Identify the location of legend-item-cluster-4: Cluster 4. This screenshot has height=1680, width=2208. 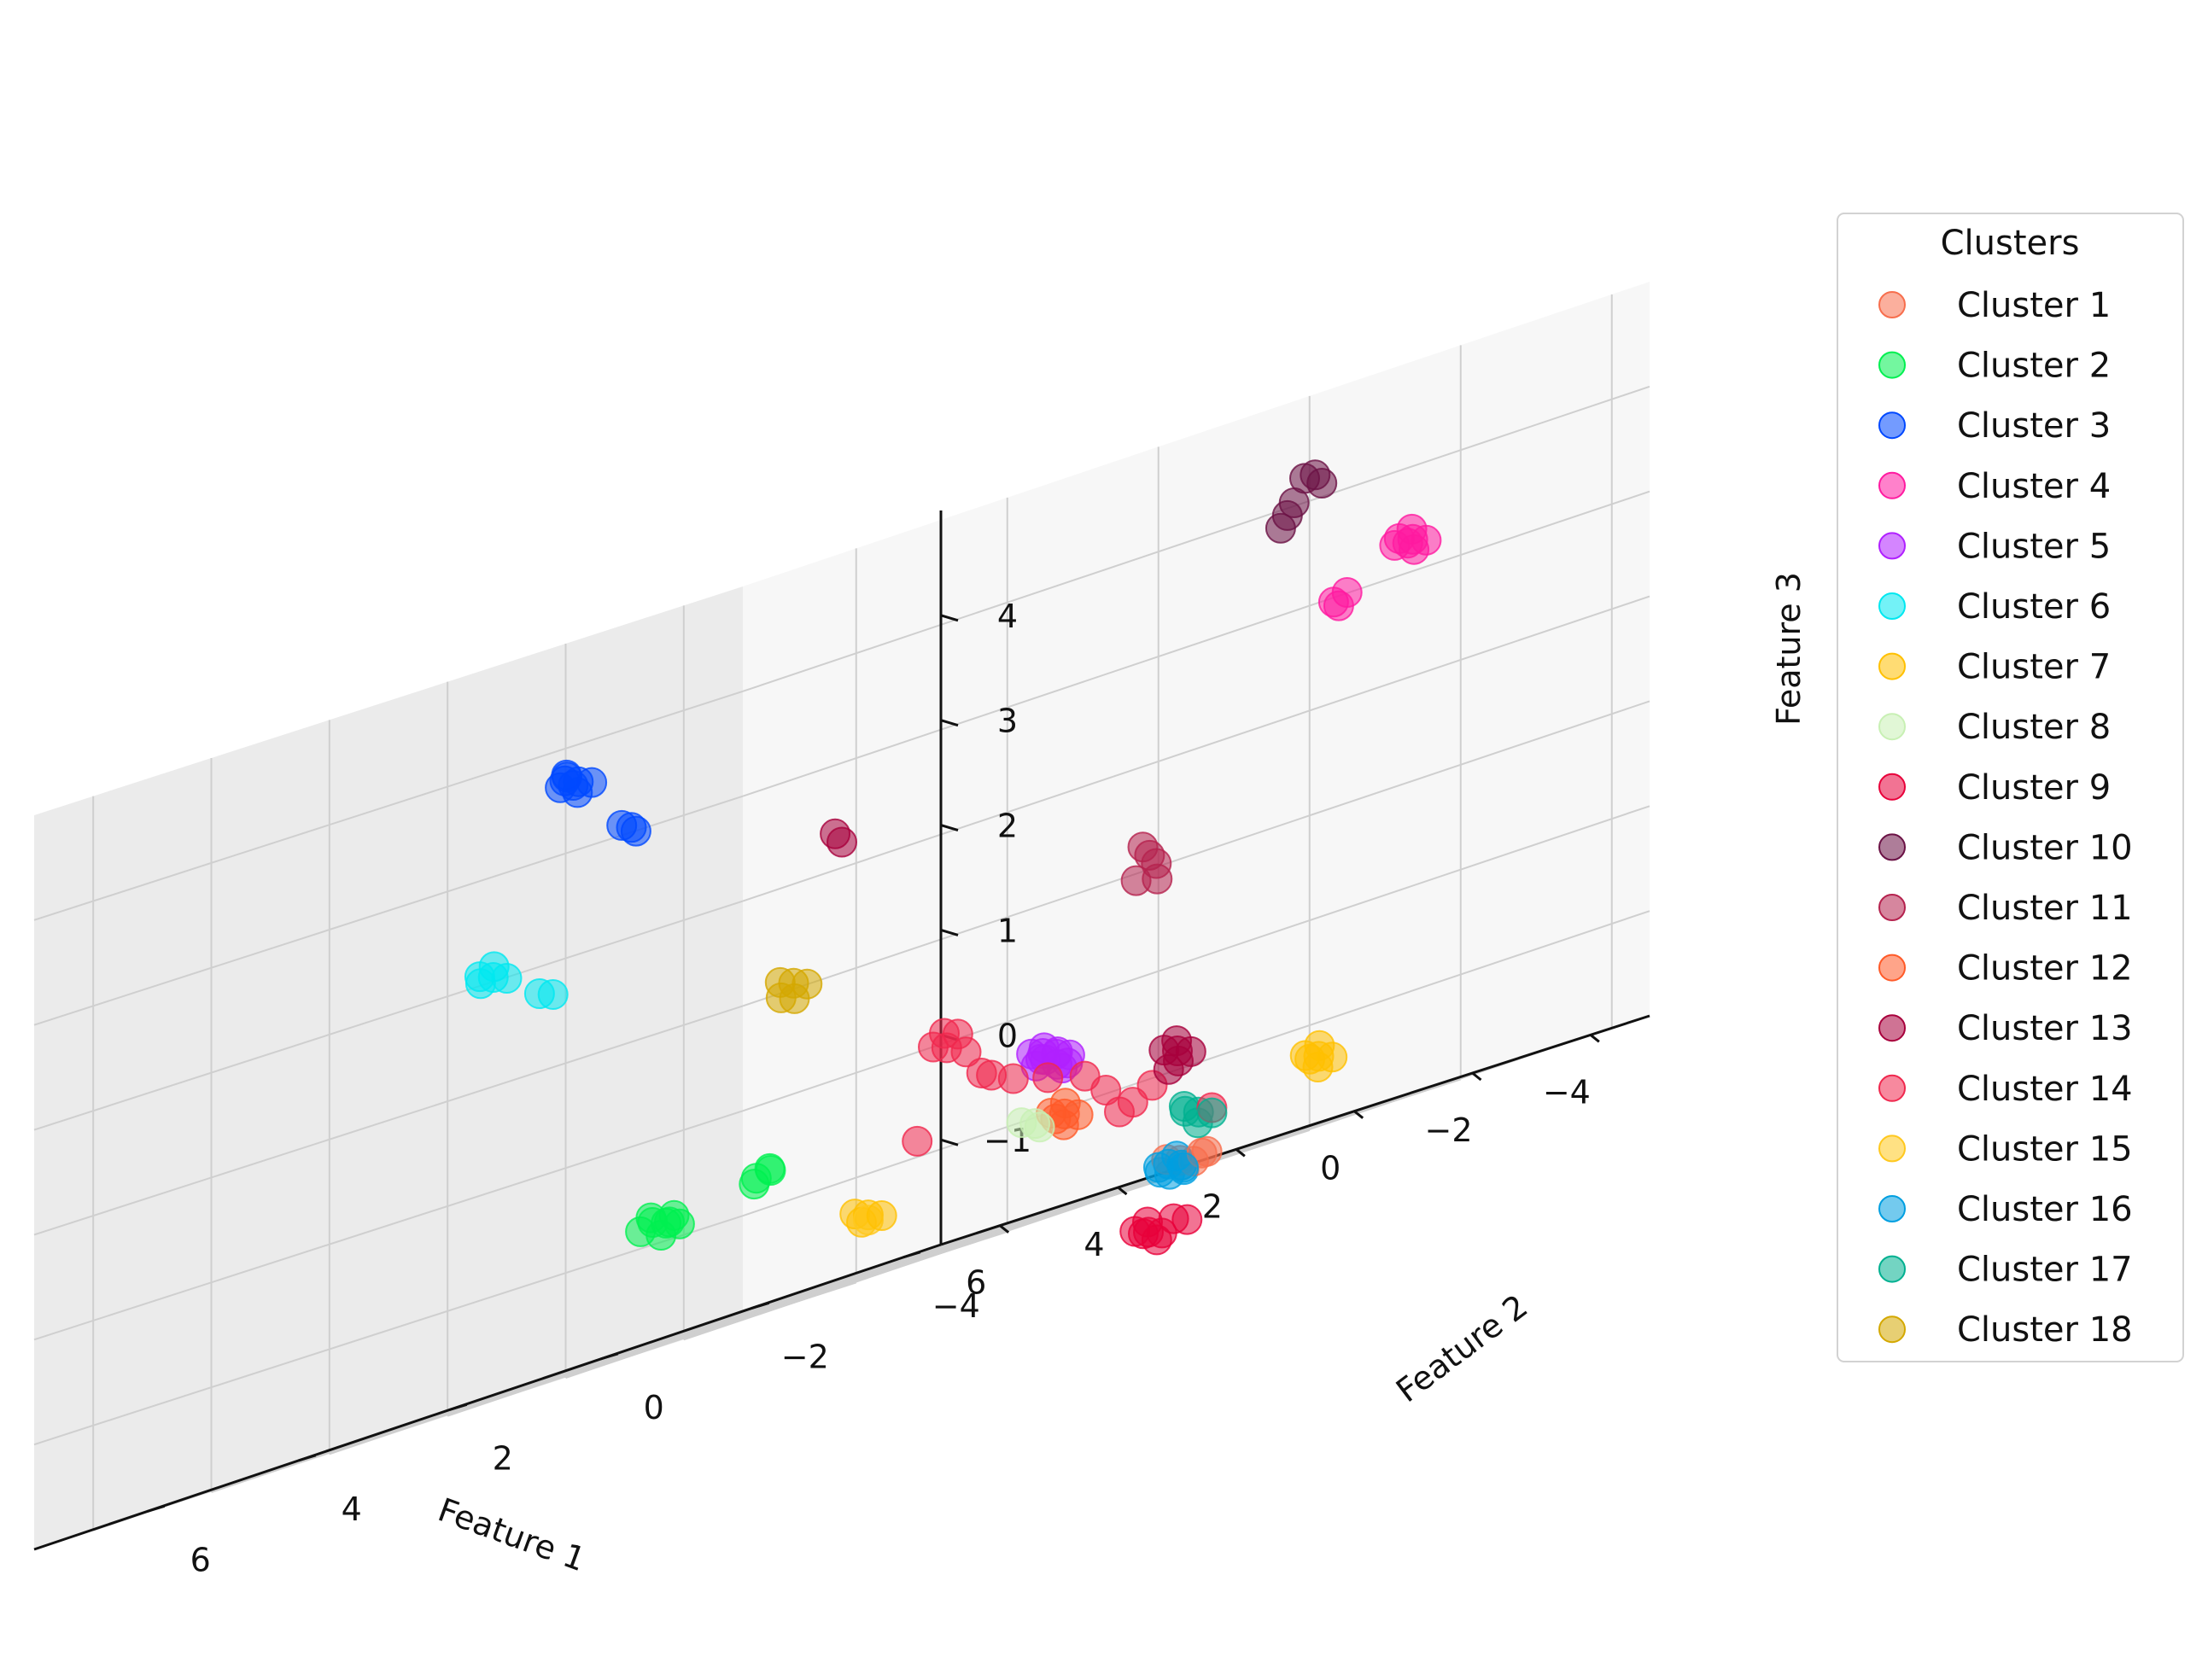
(1994, 486).